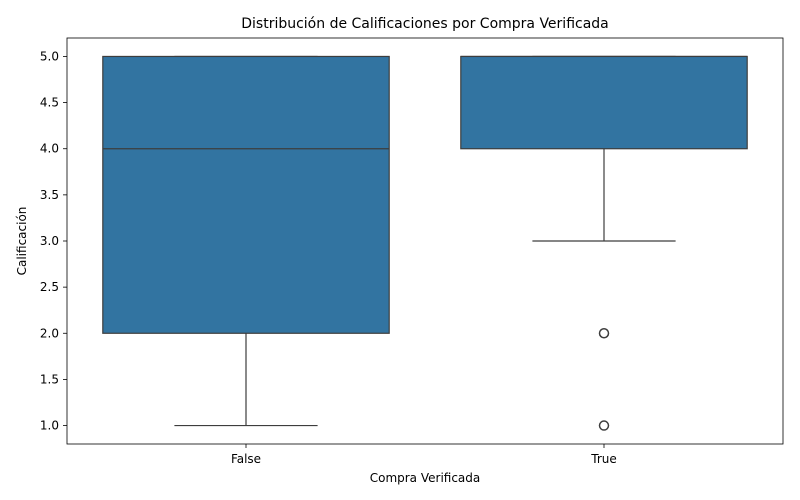 Image resolution: width=800 pixels, height=500 pixels. Describe the element at coordinates (49, 287) in the screenshot. I see `y-tick-label: 2.5` at that location.